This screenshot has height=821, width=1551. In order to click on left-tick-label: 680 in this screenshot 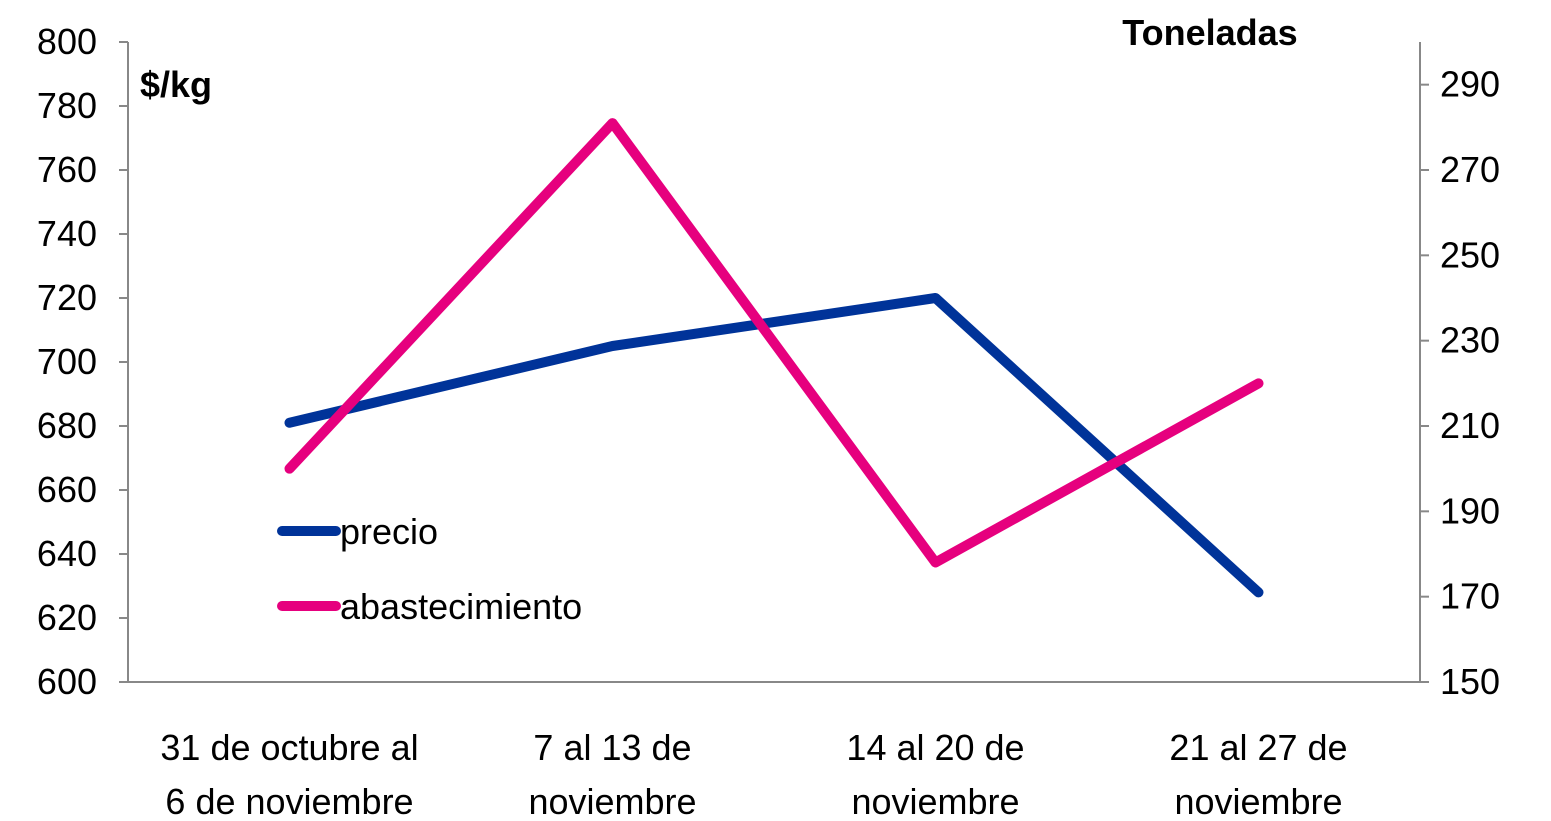, I will do `click(67, 425)`.